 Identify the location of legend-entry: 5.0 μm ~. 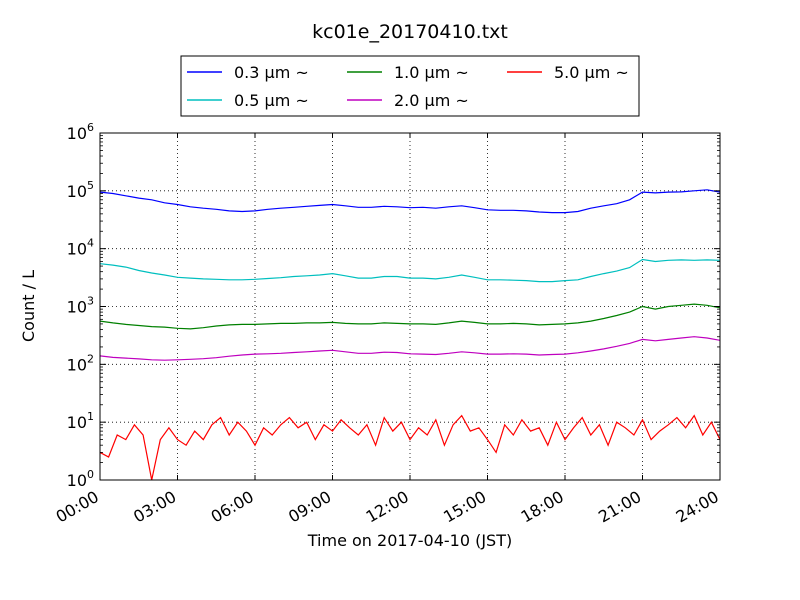
(568, 72).